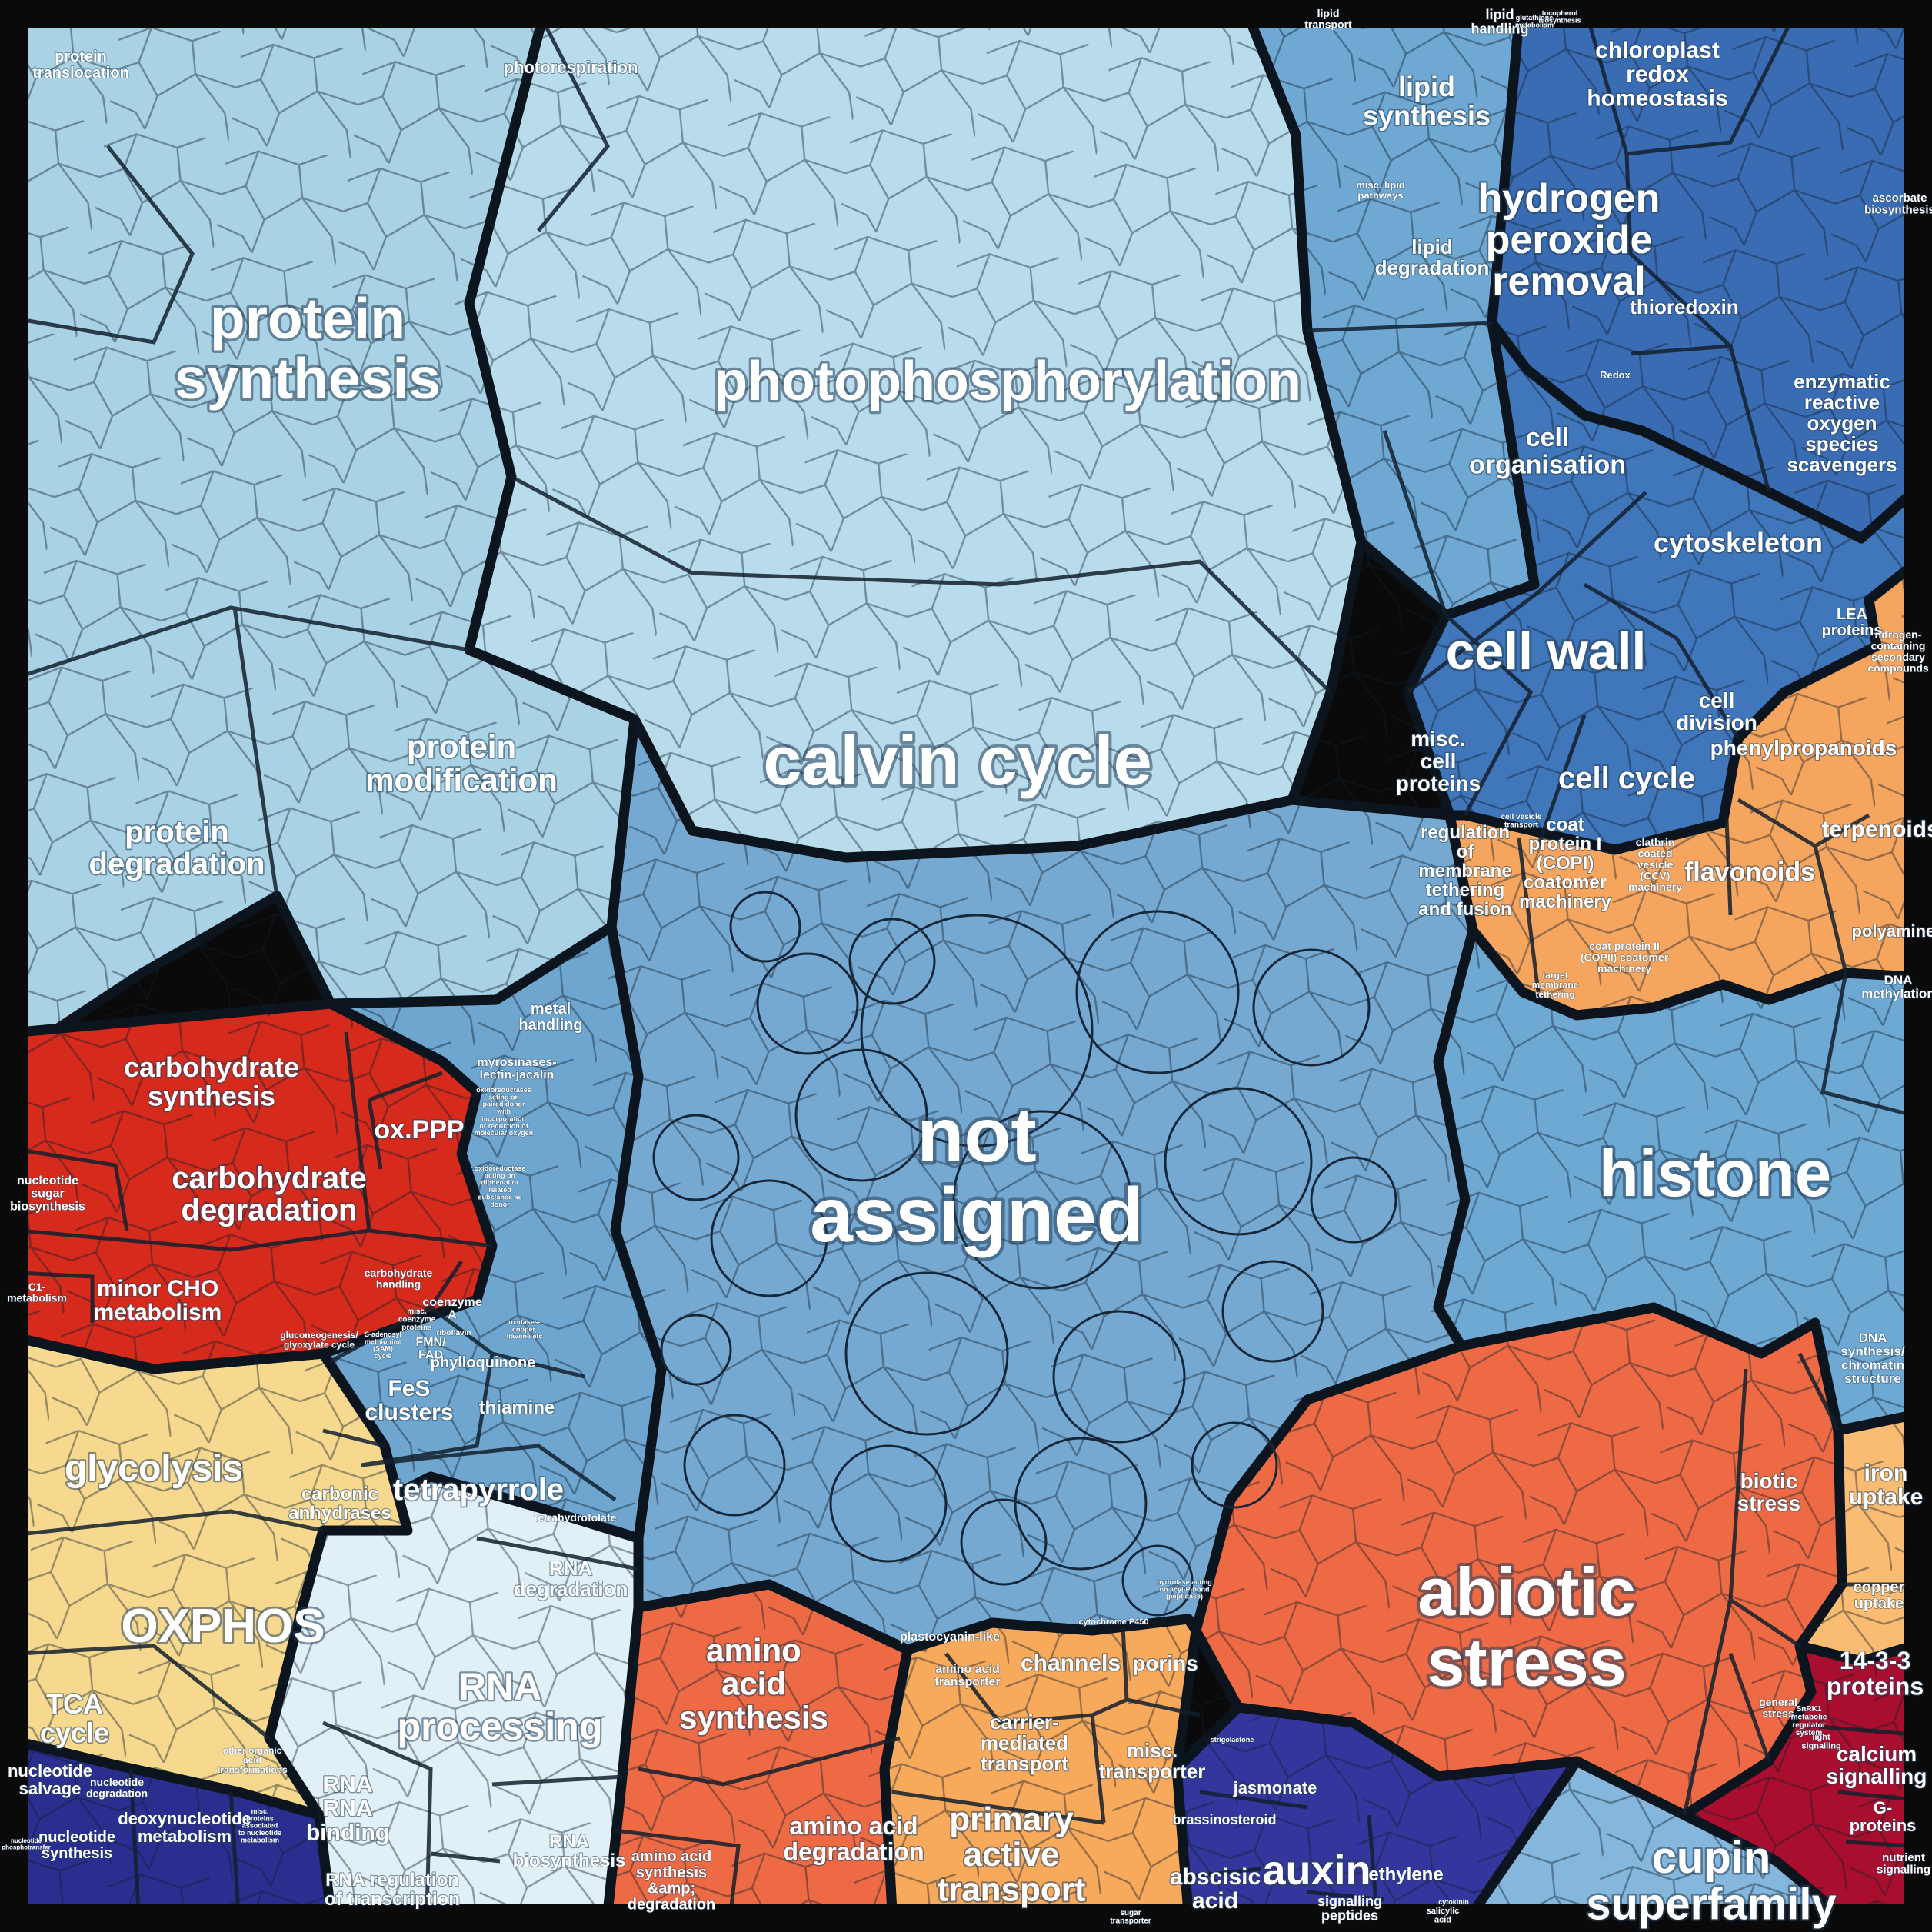  What do you see at coordinates (1898, 651) in the screenshot?
I see `label-nitrogen-containing-secondary-compounds: nitrogen-containing secondary compounds` at bounding box center [1898, 651].